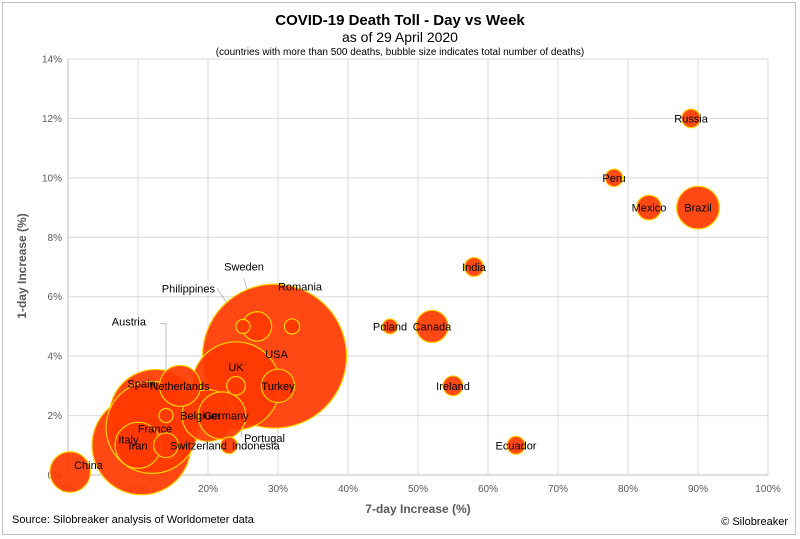  Describe the element at coordinates (89, 466) in the screenshot. I see `bubble-label: China` at that location.